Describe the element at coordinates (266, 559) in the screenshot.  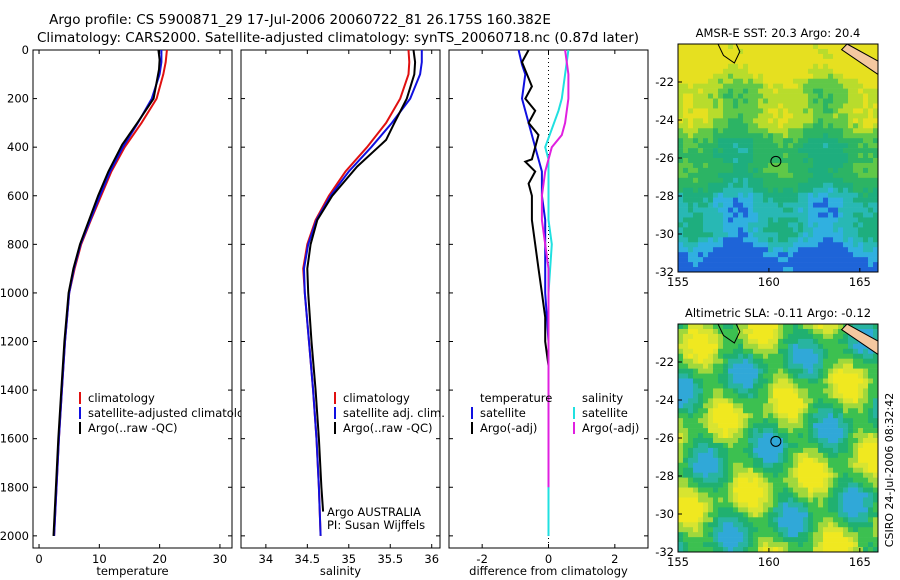
I see `x-tick-label: 34` at that location.